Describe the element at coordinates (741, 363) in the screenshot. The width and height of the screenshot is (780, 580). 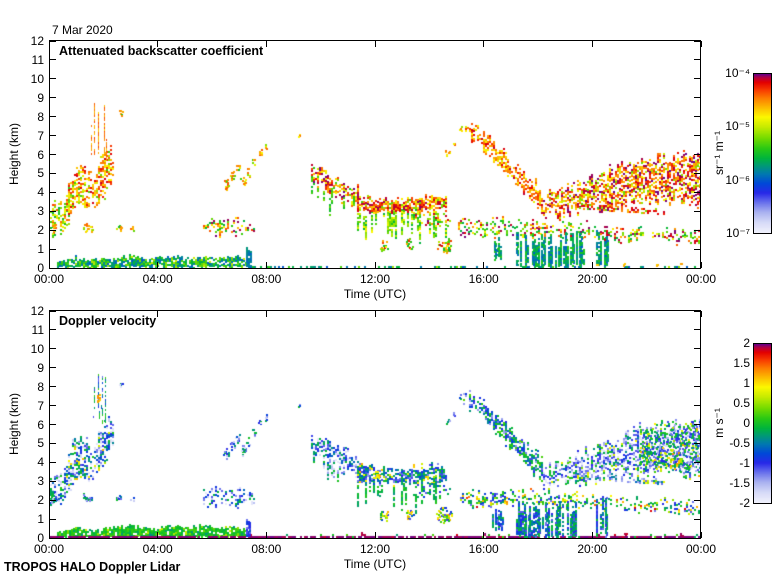
I see `velocity-colorbar-tick-label: 1.5` at that location.